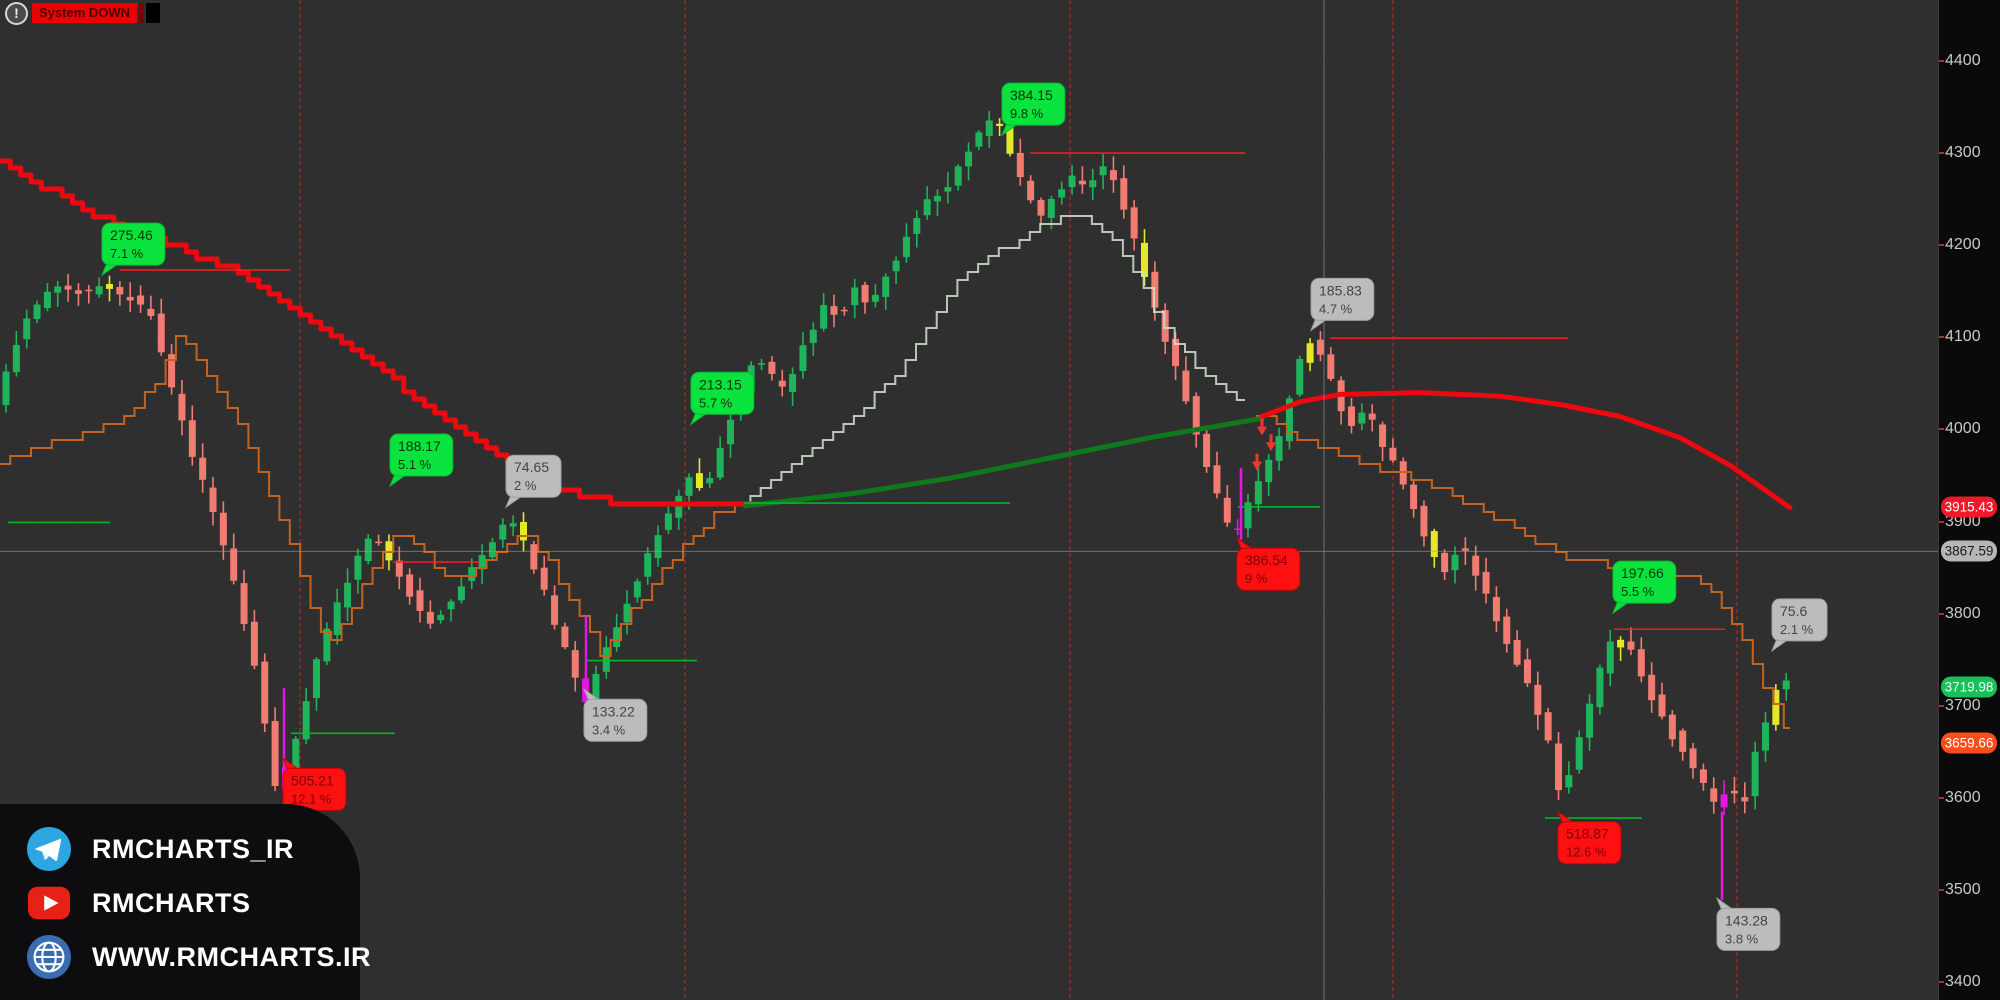 Image resolution: width=2000 pixels, height=1000 pixels. I want to click on axis-tick-label: 3400, so click(1963, 981).